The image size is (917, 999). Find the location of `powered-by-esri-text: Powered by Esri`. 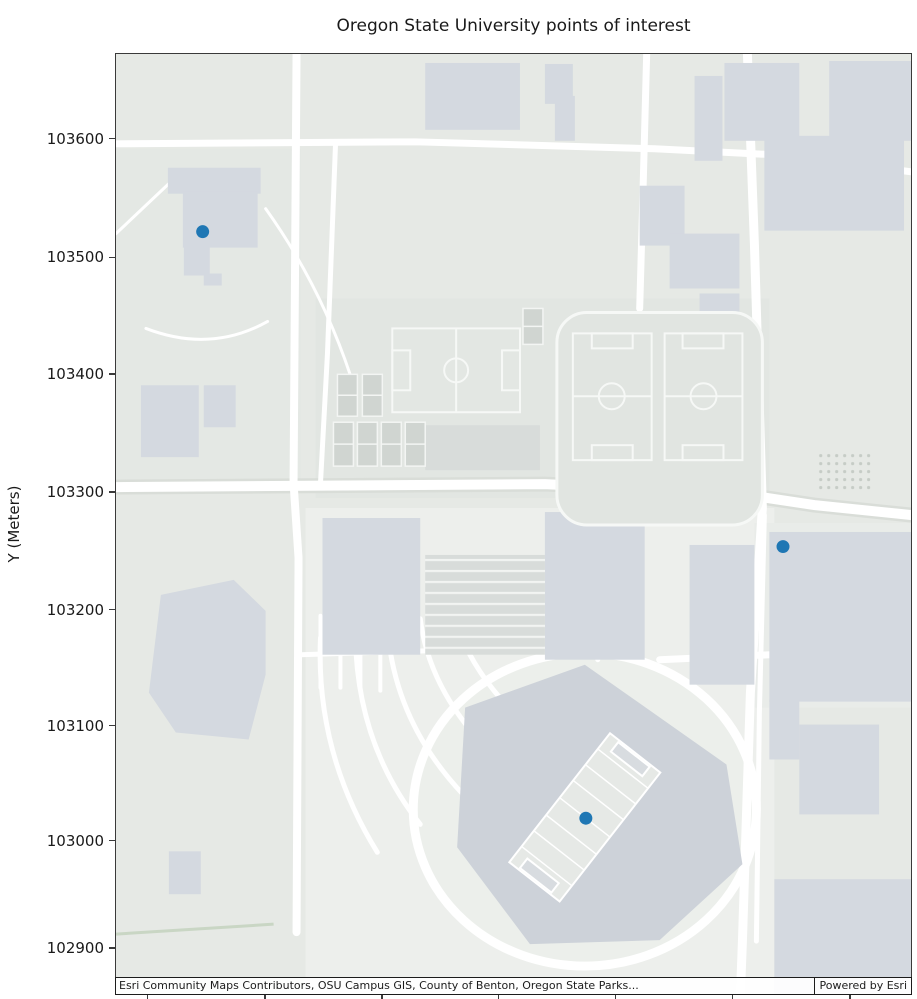

powered-by-esri-text: Powered by Esri is located at coordinates (863, 986).